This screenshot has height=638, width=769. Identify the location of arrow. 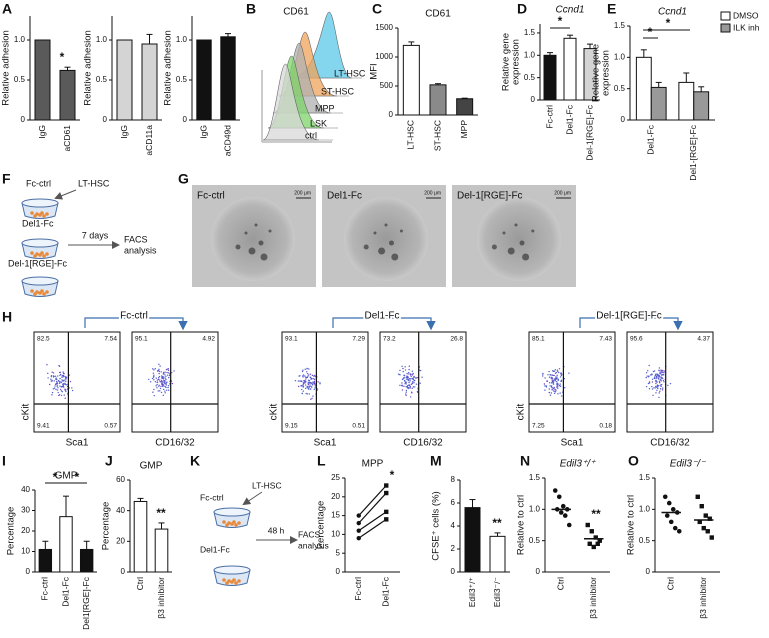
(65, 194).